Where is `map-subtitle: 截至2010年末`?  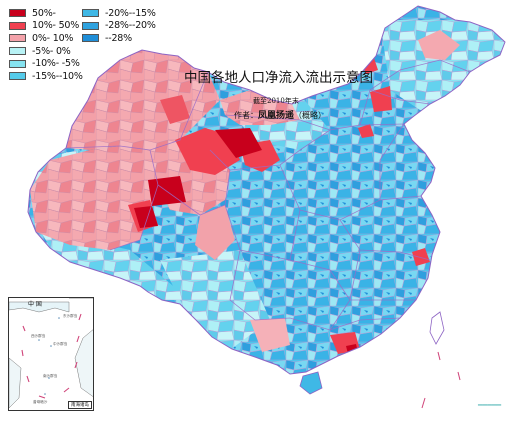
map-subtitle: 截至2010年末 is located at coordinates (276, 101).